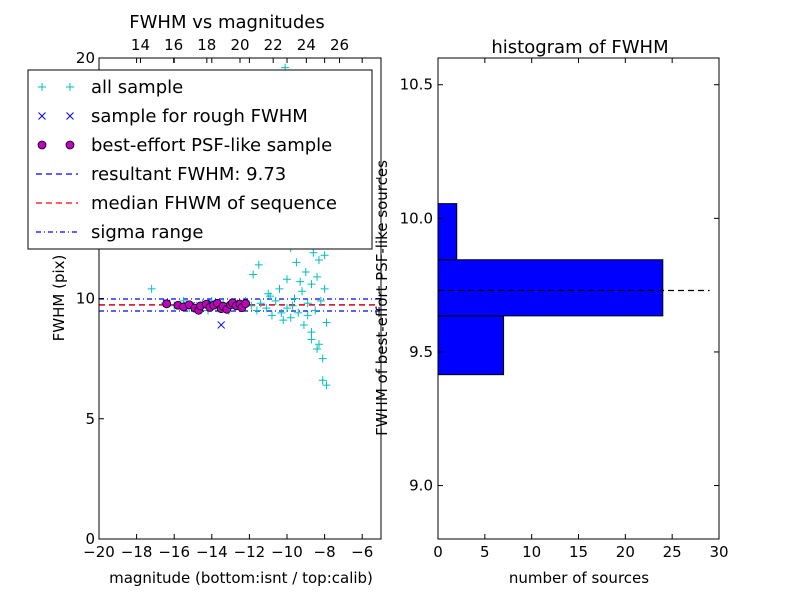 The width and height of the screenshot is (800, 600). Describe the element at coordinates (579, 578) in the screenshot. I see `right-x-axis-label: number of sources` at that location.